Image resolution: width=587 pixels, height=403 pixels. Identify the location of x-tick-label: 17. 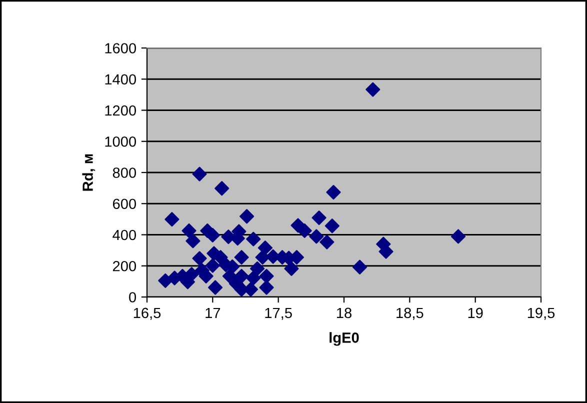
(213, 313).